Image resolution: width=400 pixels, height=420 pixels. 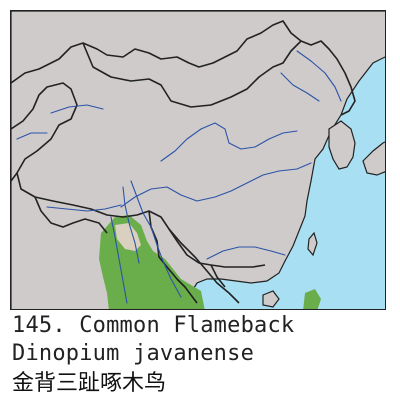 I want to click on river-amur, so click(x=319, y=76).